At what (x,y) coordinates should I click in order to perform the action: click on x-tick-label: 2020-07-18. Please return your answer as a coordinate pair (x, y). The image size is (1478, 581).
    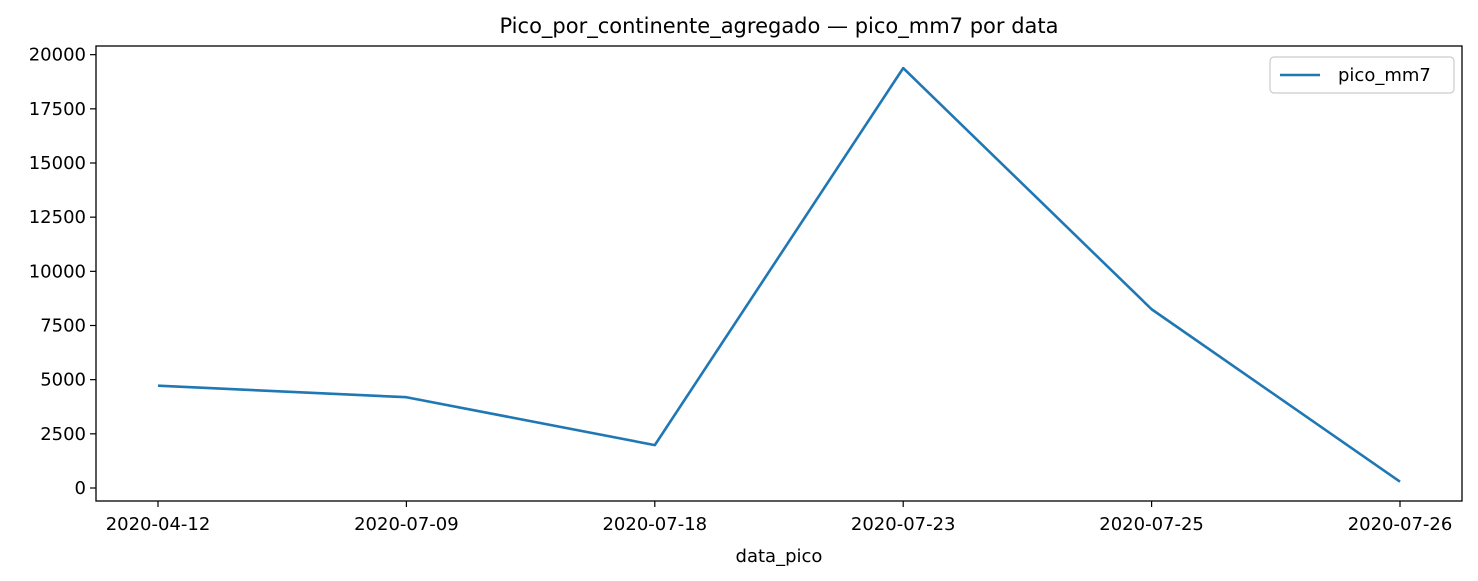
    Looking at the image, I should click on (654, 524).